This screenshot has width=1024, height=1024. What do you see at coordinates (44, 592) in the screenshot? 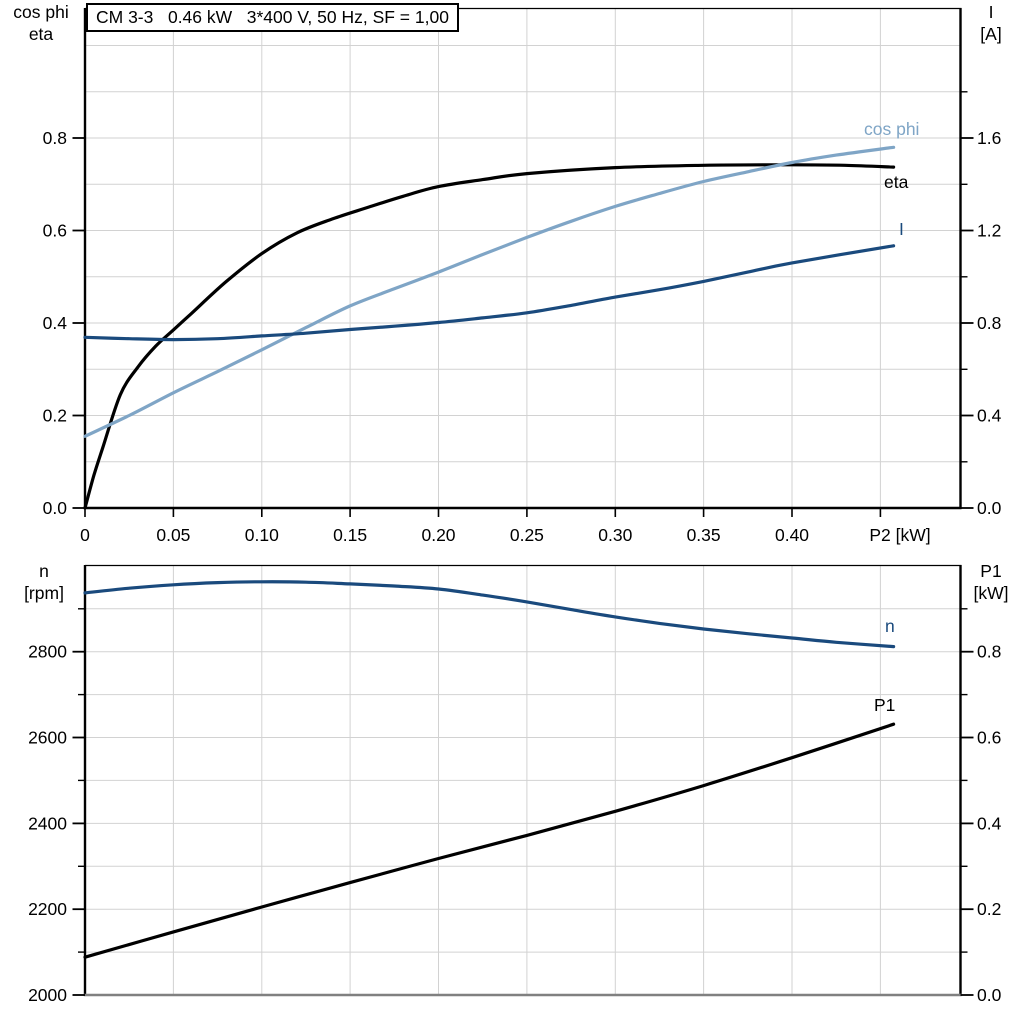
I see `axis-title-speed-unit: [rpm]` at bounding box center [44, 592].